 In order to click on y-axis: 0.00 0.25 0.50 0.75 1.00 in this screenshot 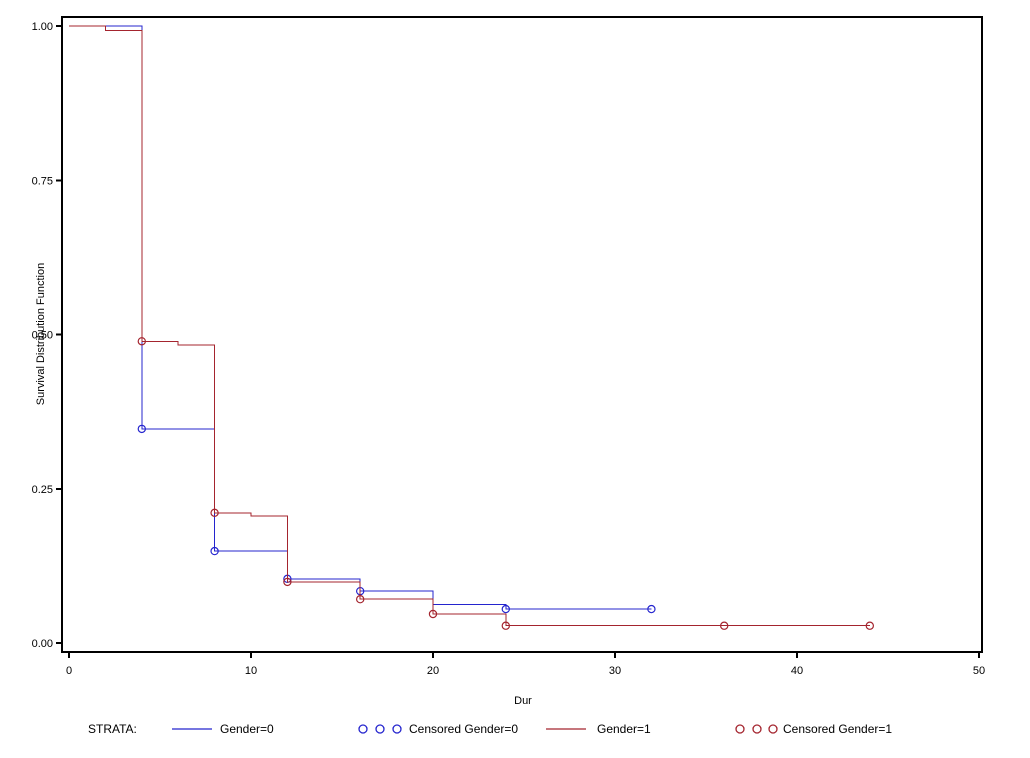, I will do `click(47, 335)`.